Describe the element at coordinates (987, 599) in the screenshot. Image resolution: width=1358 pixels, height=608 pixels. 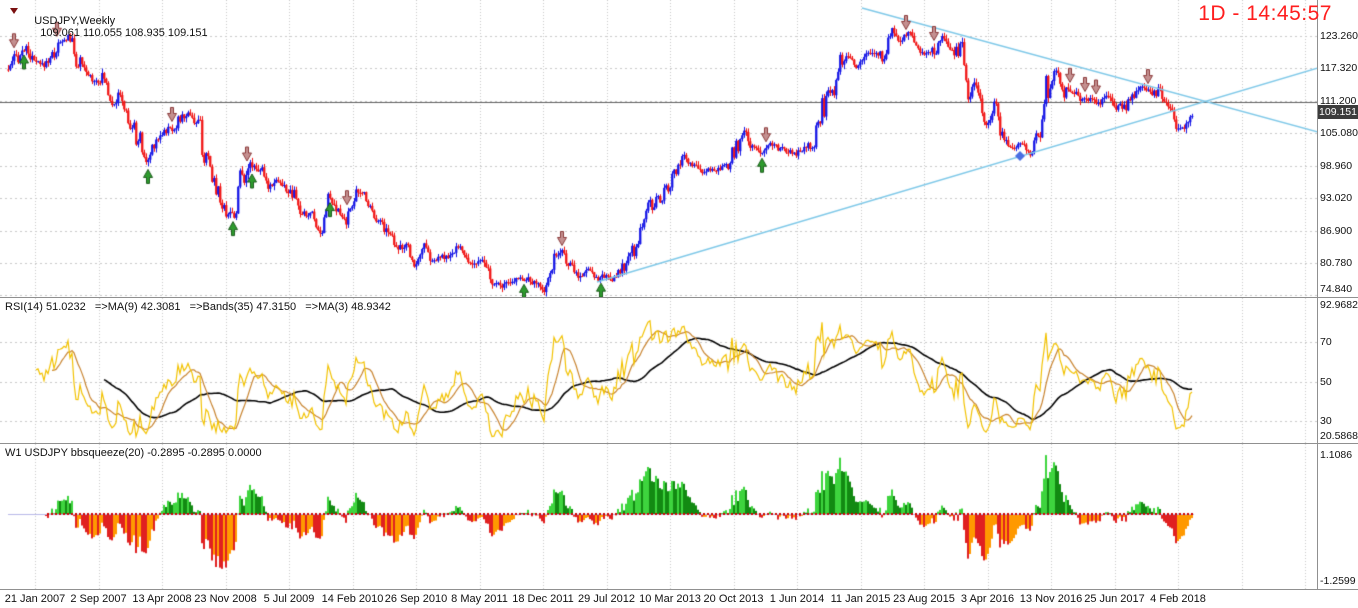
I see `time-axis-label: 3 Apr 2016` at that location.